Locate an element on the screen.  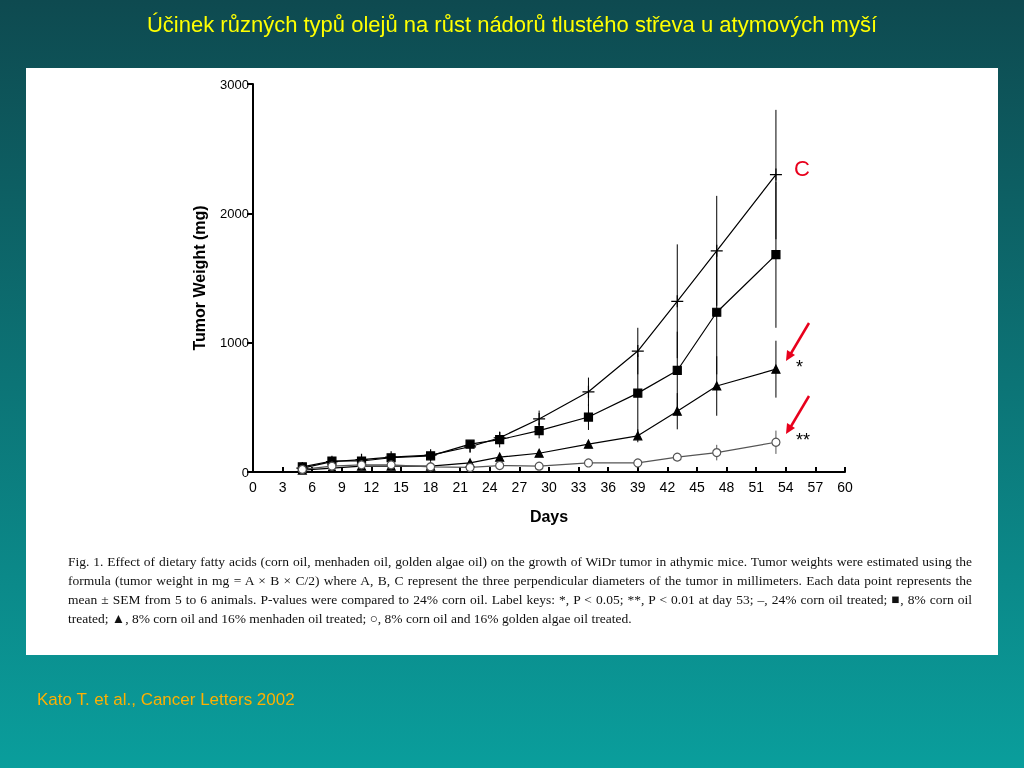
x-tick-label: 33 is located at coordinates (578, 487).